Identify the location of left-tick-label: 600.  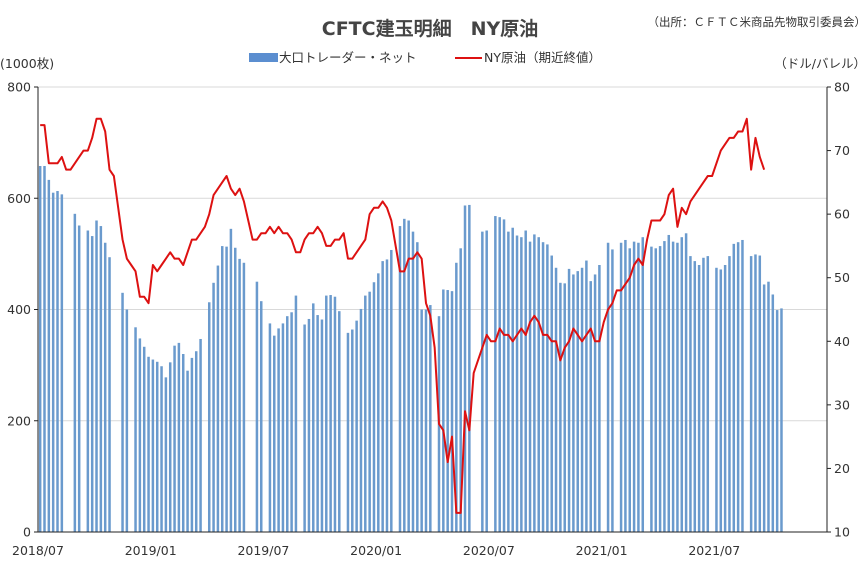
(19, 198).